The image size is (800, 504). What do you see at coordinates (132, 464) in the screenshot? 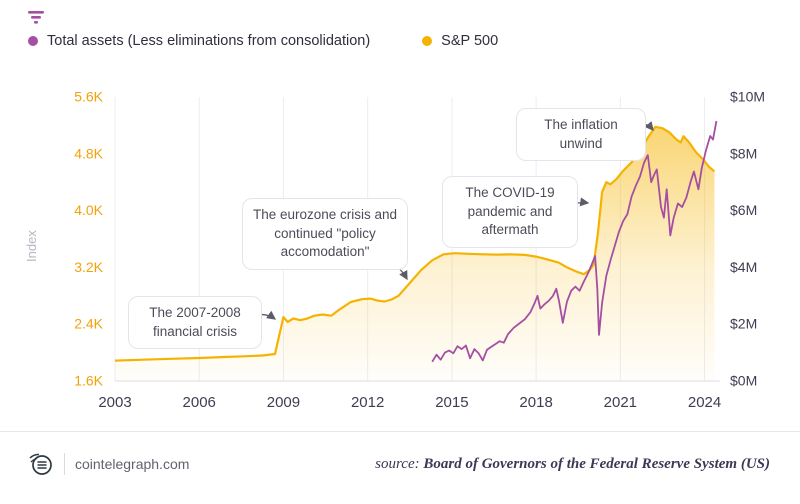
I see `brand-text: cointelegraph.com` at bounding box center [132, 464].